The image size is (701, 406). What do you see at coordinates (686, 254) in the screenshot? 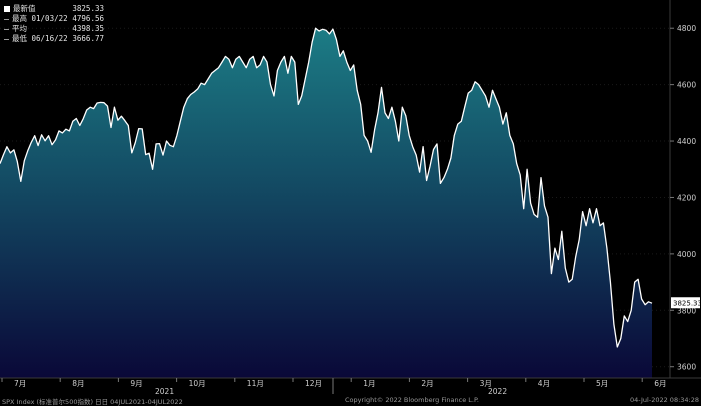
I see `y-tick-label: 4000` at bounding box center [686, 254].